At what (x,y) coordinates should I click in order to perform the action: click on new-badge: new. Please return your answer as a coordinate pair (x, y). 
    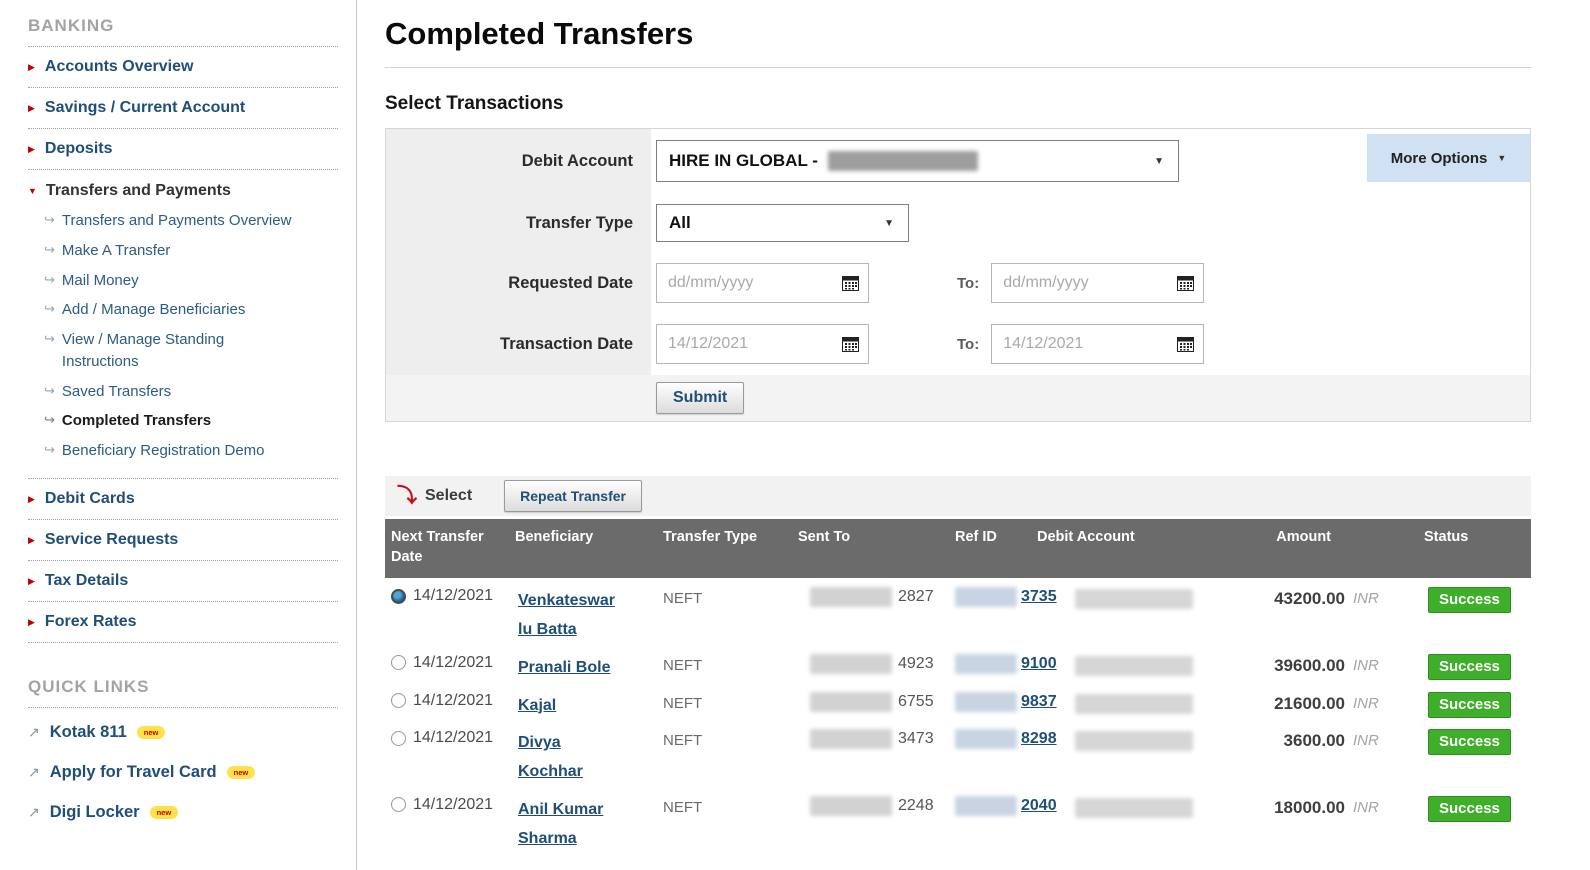
    Looking at the image, I should click on (151, 732).